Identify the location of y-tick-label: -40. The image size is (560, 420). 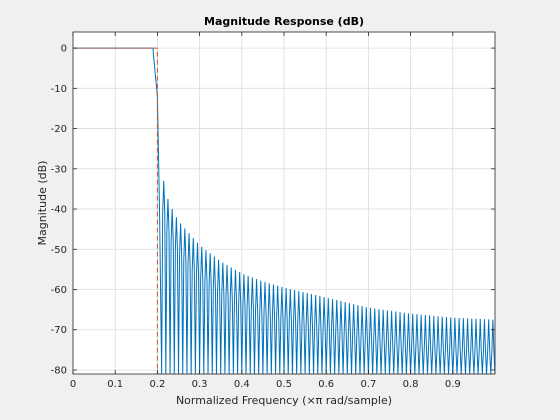
(59, 210).